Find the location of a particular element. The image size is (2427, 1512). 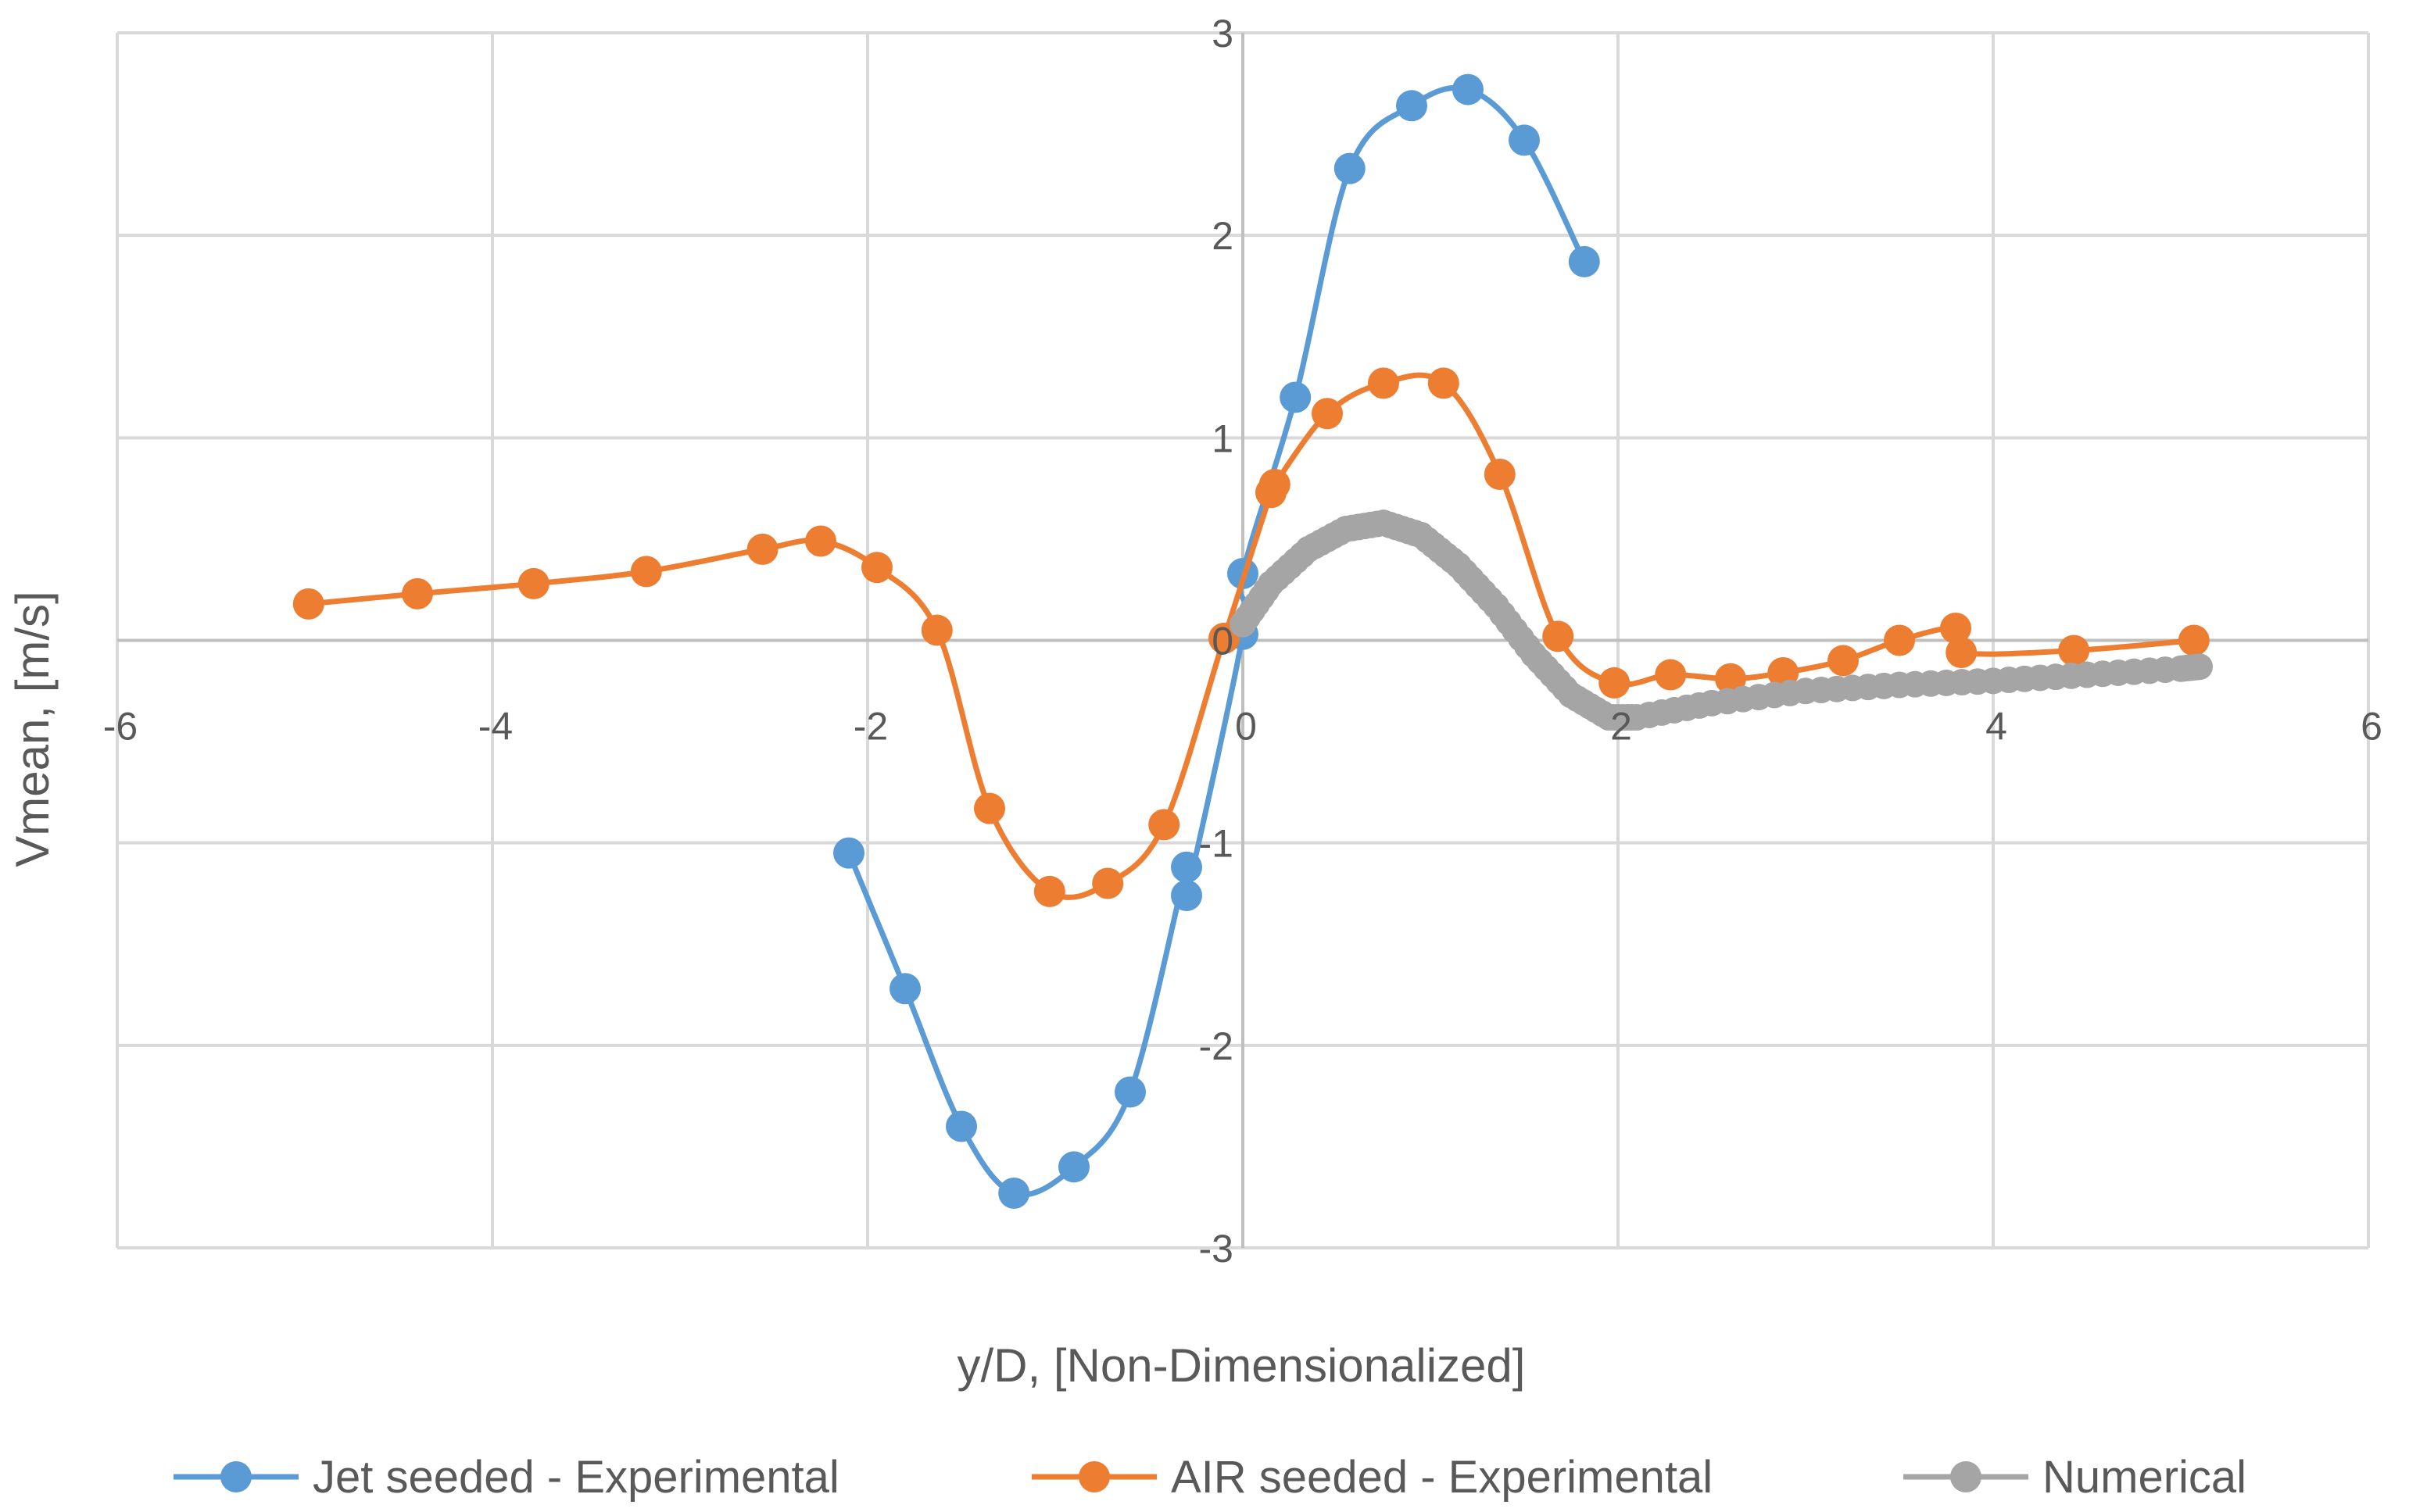

y-axis-title: Vmean, [m/s] is located at coordinates (32, 729).